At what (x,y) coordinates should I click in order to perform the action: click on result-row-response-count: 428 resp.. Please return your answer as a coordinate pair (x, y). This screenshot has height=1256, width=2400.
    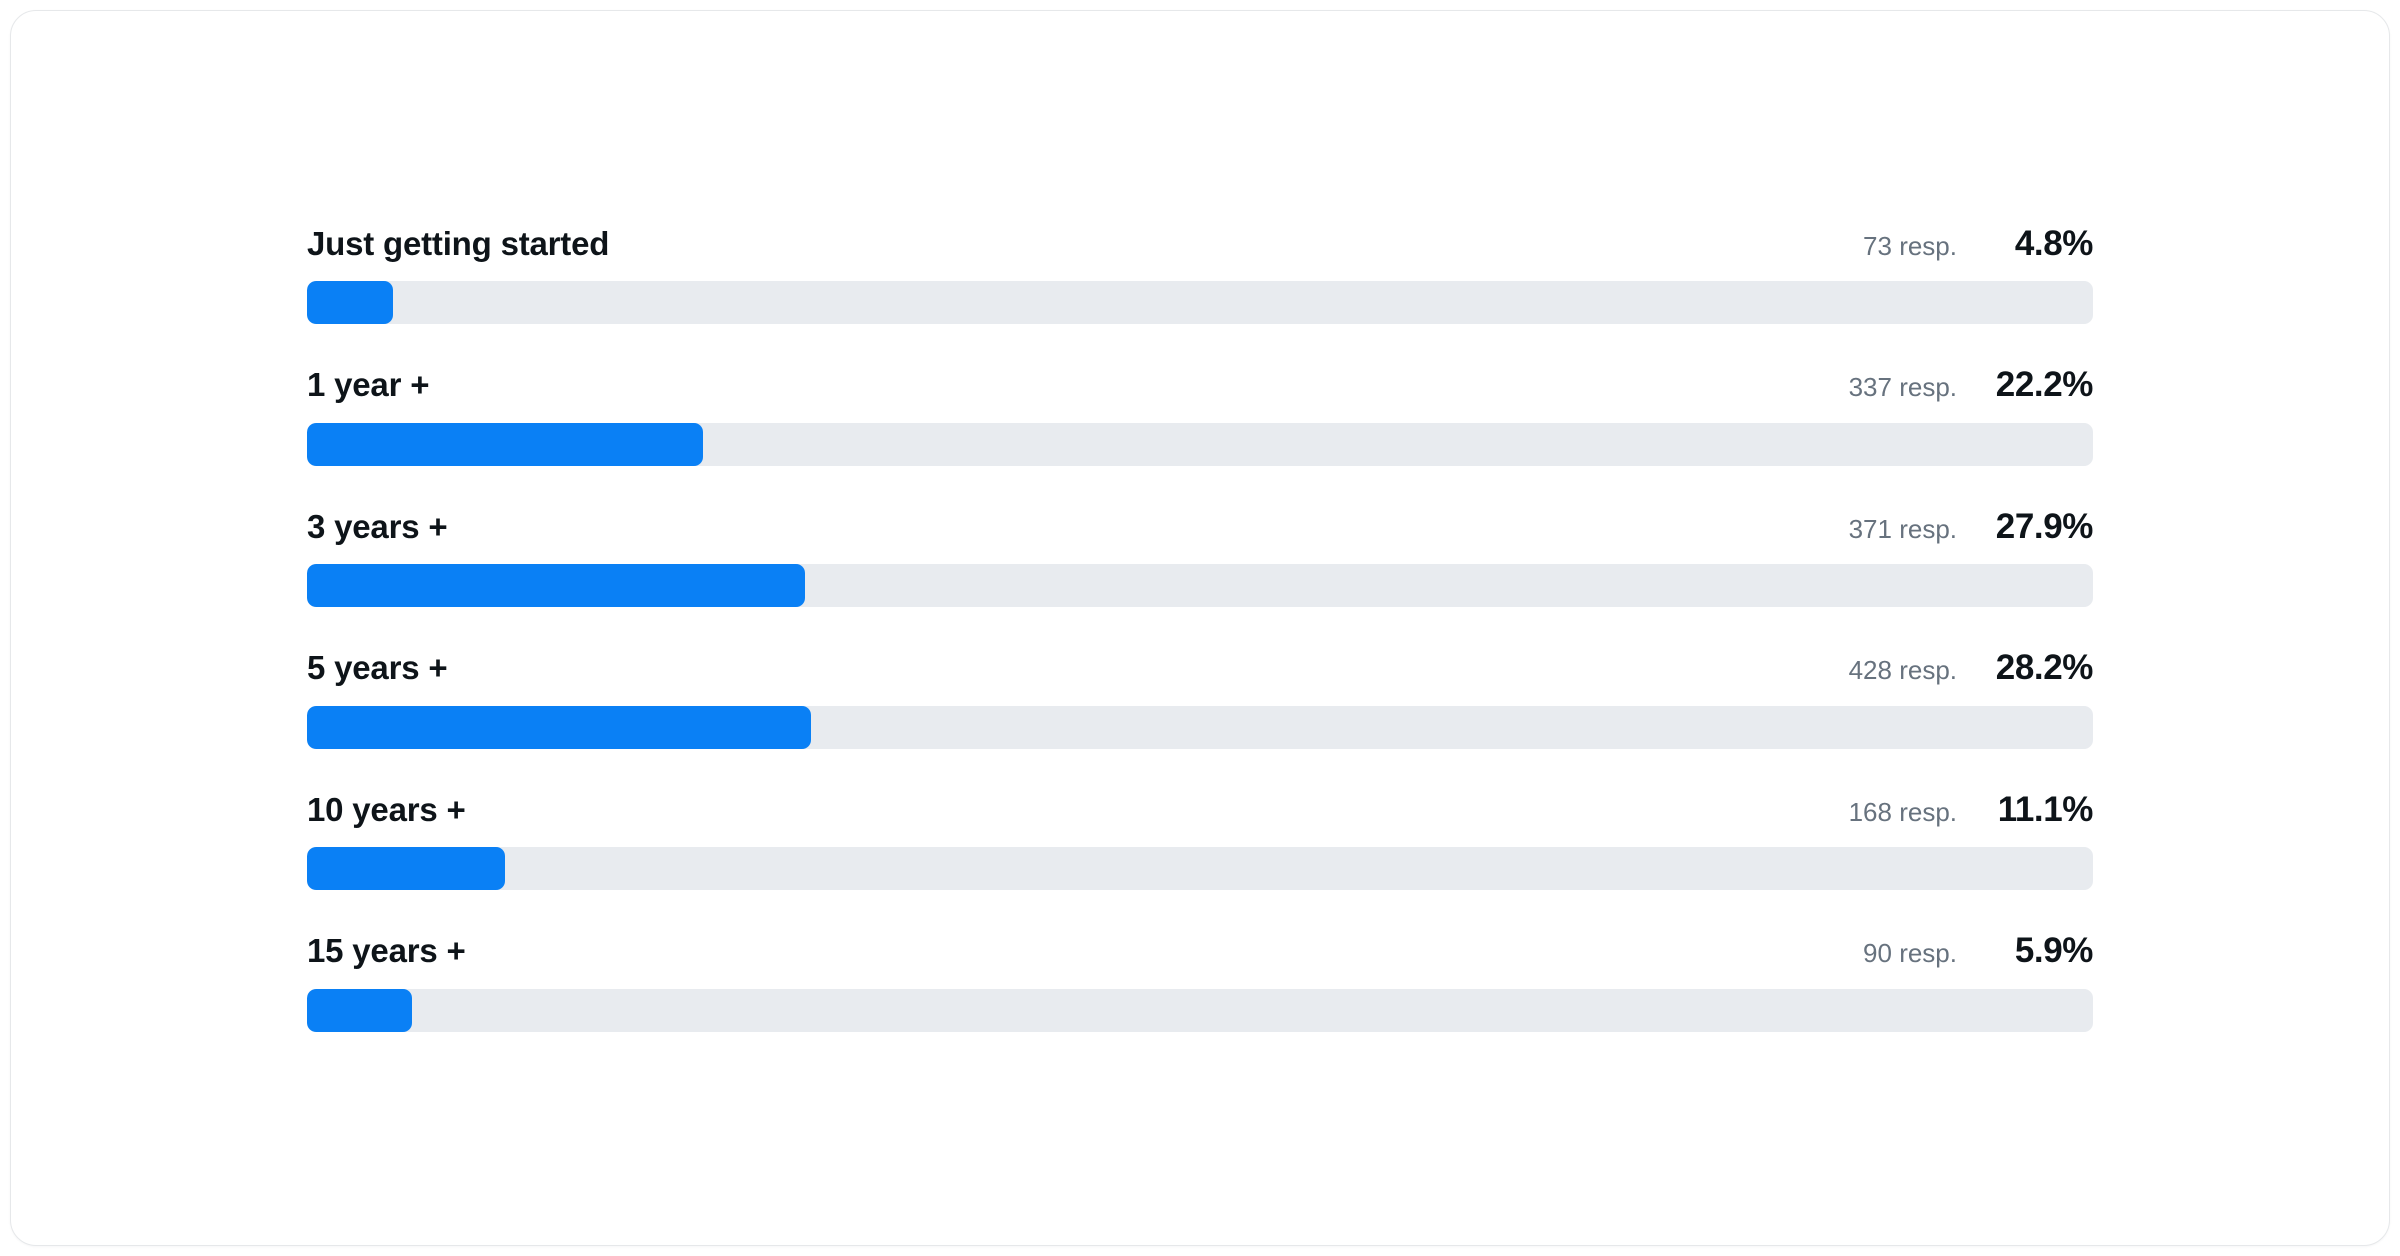
    Looking at the image, I should click on (1902, 670).